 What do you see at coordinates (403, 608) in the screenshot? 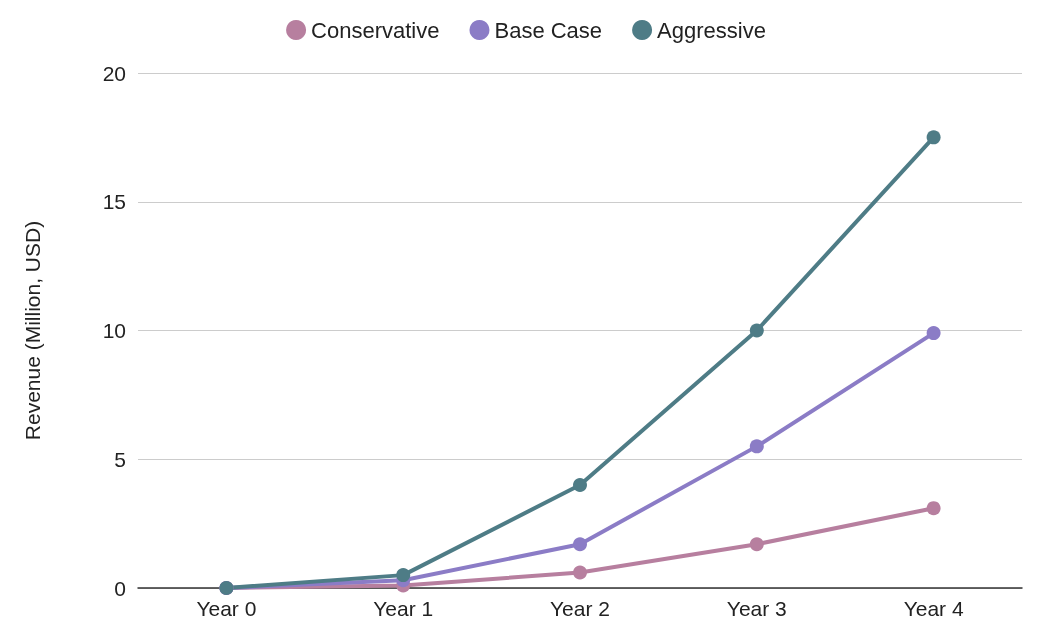
I see `x-tick-label: Year 1` at bounding box center [403, 608].